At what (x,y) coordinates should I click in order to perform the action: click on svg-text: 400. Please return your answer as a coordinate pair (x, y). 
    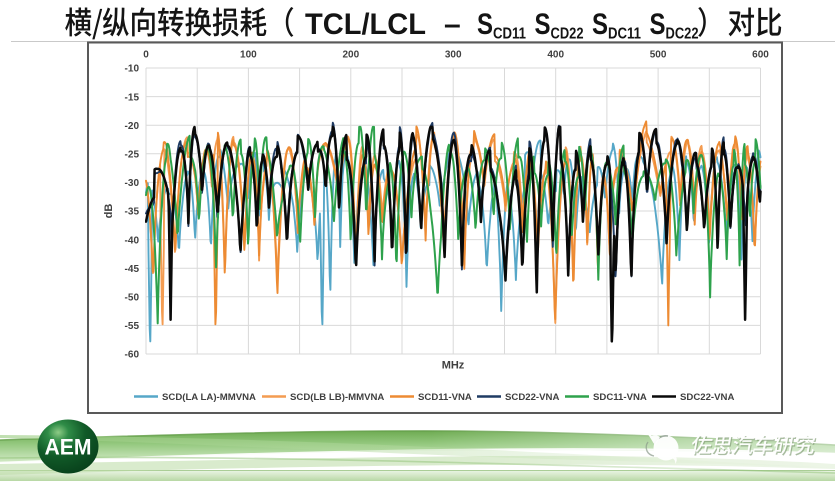
    Looking at the image, I should click on (555, 55).